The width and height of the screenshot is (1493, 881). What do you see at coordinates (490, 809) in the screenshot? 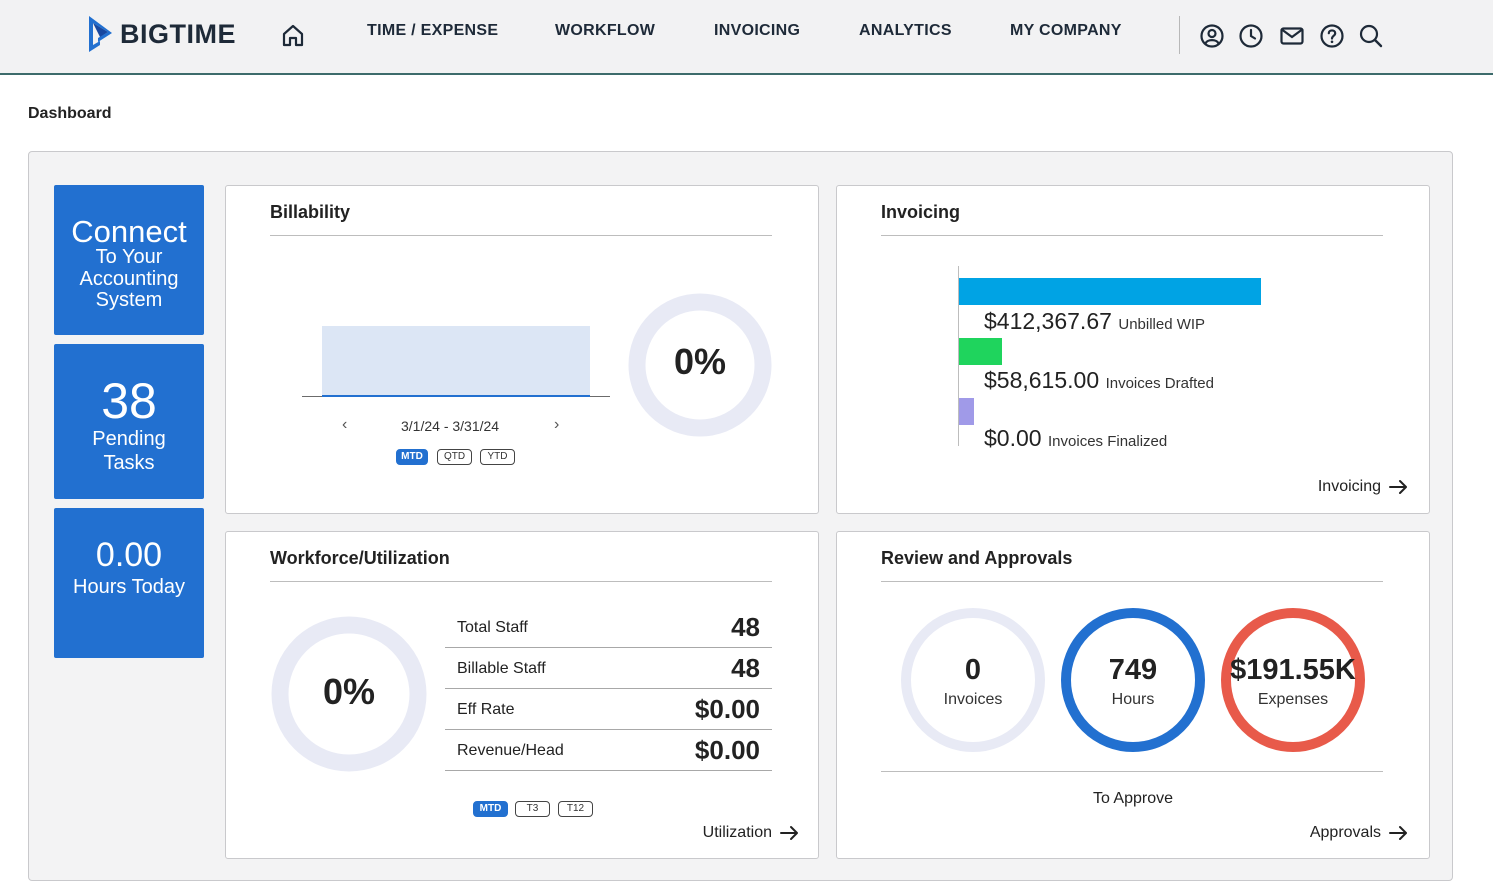
I see `workforce-period-mtd: MTD` at bounding box center [490, 809].